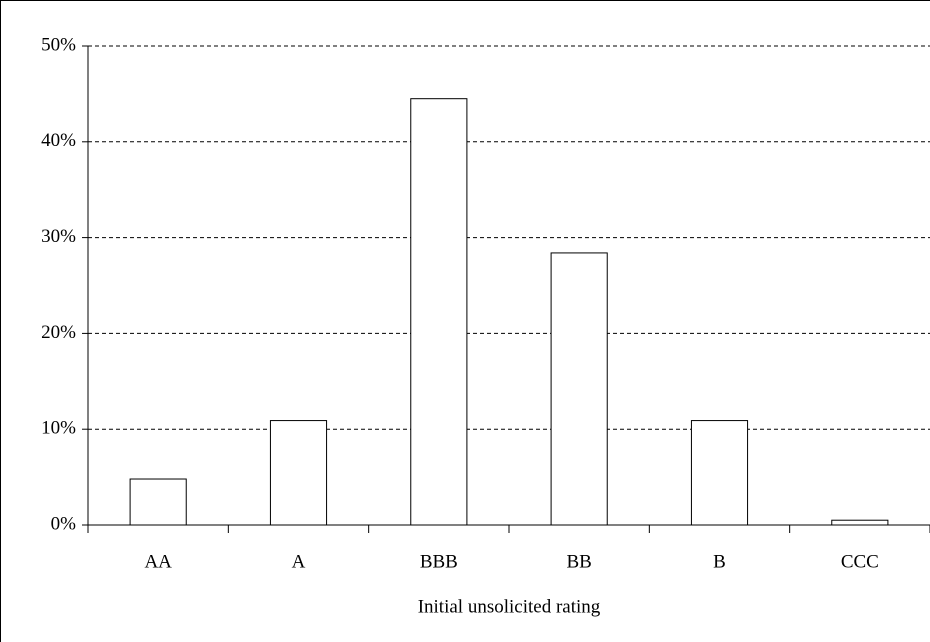 This screenshot has width=930, height=642. Describe the element at coordinates (439, 561) in the screenshot. I see `x-tick-label: BBB` at that location.